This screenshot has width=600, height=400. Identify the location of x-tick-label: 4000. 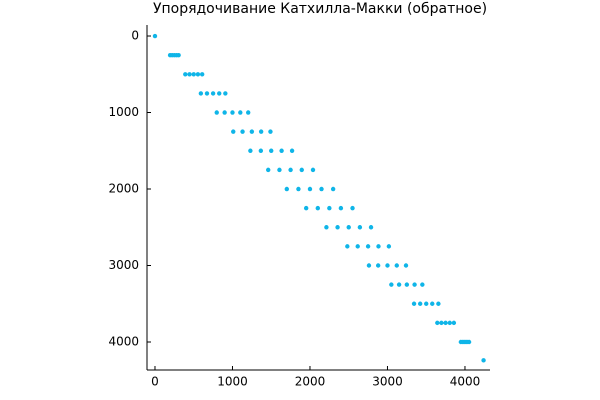
(465, 382).